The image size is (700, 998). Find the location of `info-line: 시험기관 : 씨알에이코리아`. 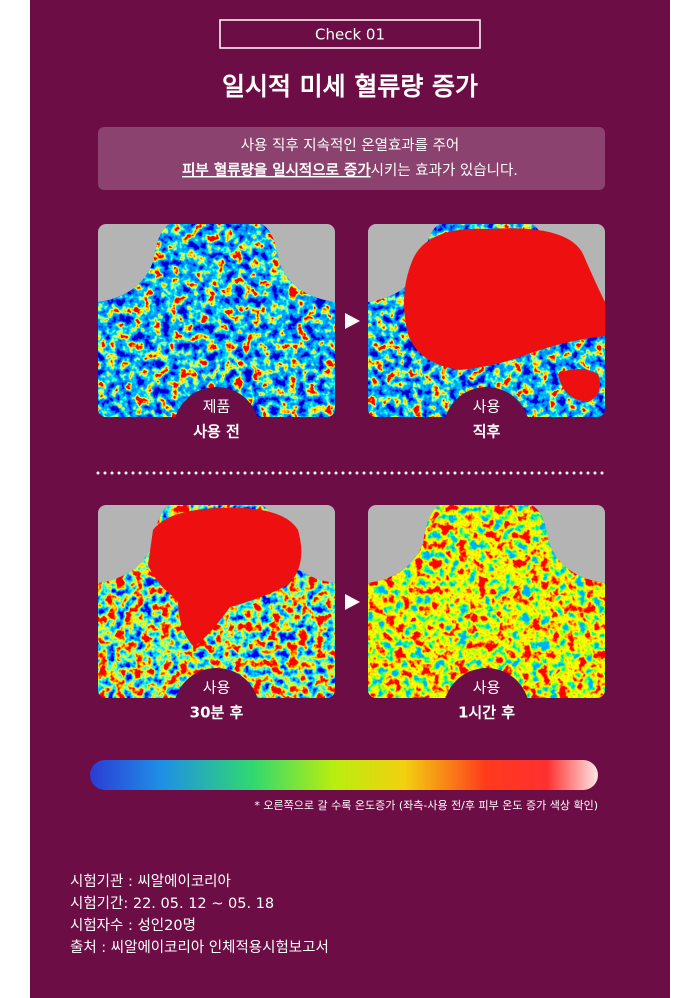

info-line: 시험기관 : 씨알에이코리아 is located at coordinates (150, 881).